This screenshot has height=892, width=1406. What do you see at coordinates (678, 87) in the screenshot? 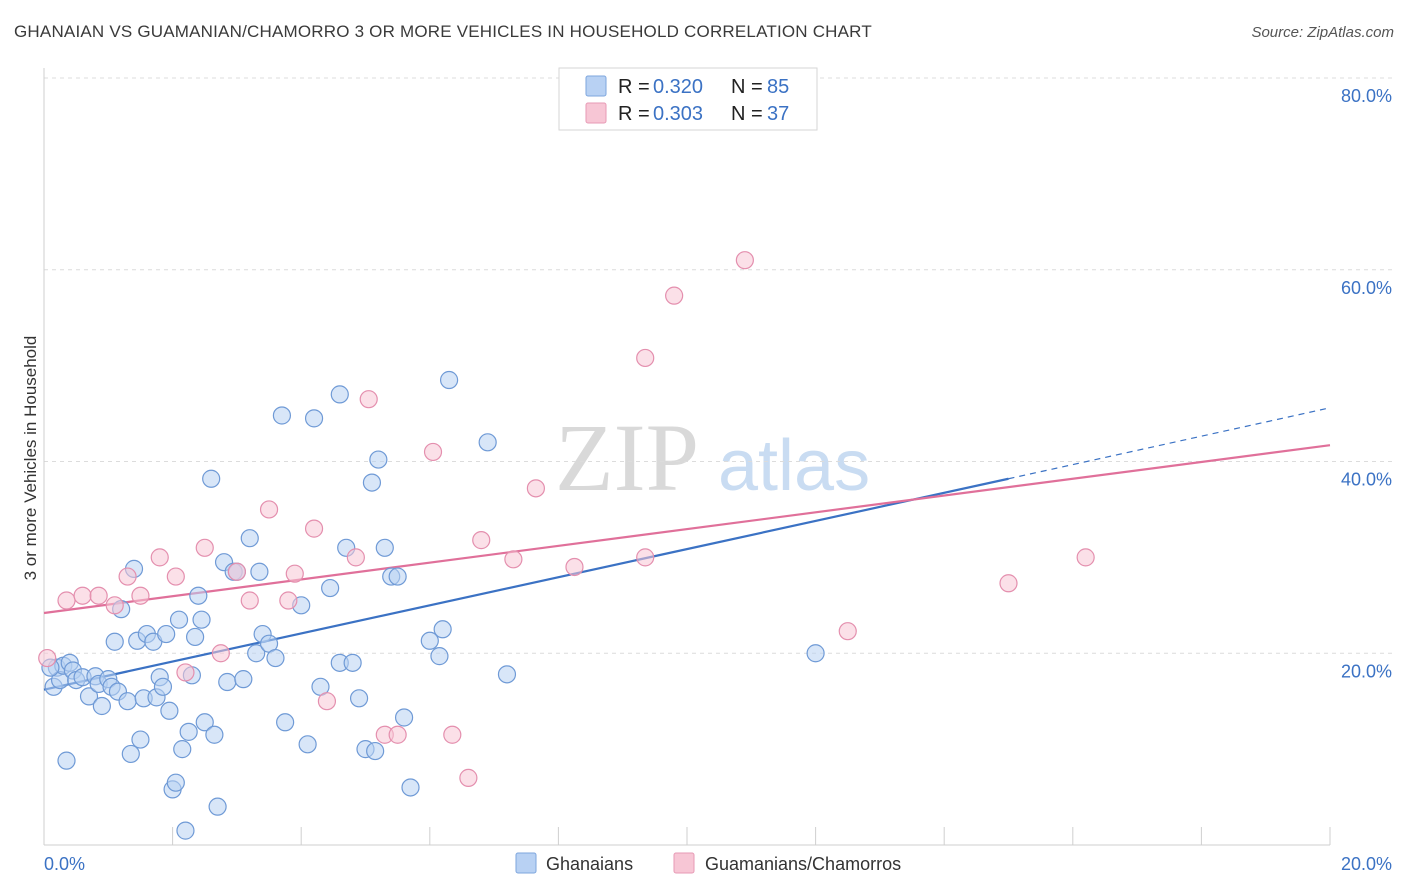
I see `legend-r-value-1: 0.320` at bounding box center [678, 87].